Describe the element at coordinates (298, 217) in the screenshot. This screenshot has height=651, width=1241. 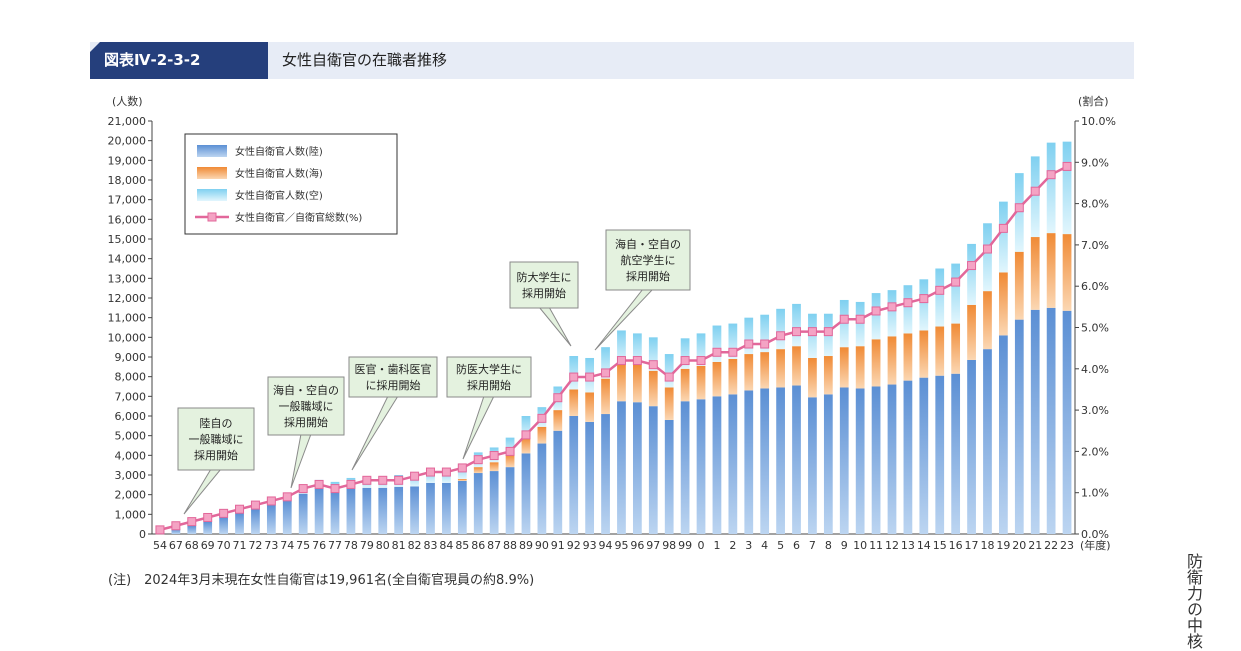
I see `legend-entry: 女性自衛官／自衛官総数(%)` at that location.